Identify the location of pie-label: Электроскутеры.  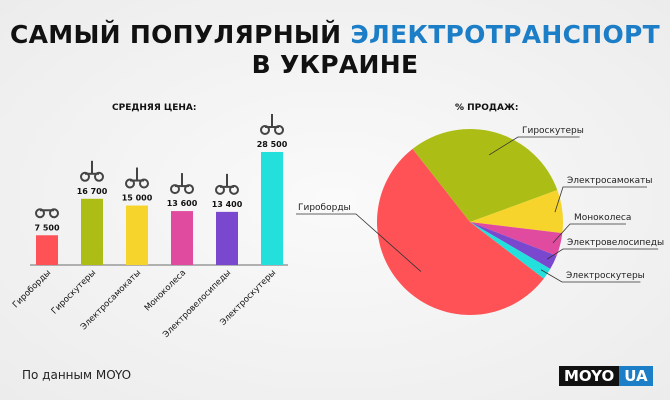
(605, 276).